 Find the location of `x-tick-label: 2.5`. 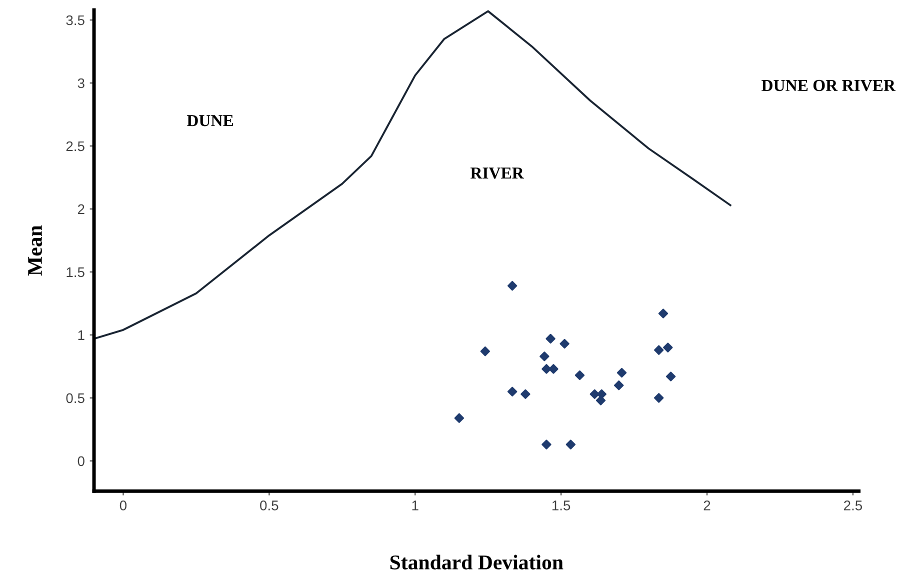

x-tick-label: 2.5 is located at coordinates (853, 505).